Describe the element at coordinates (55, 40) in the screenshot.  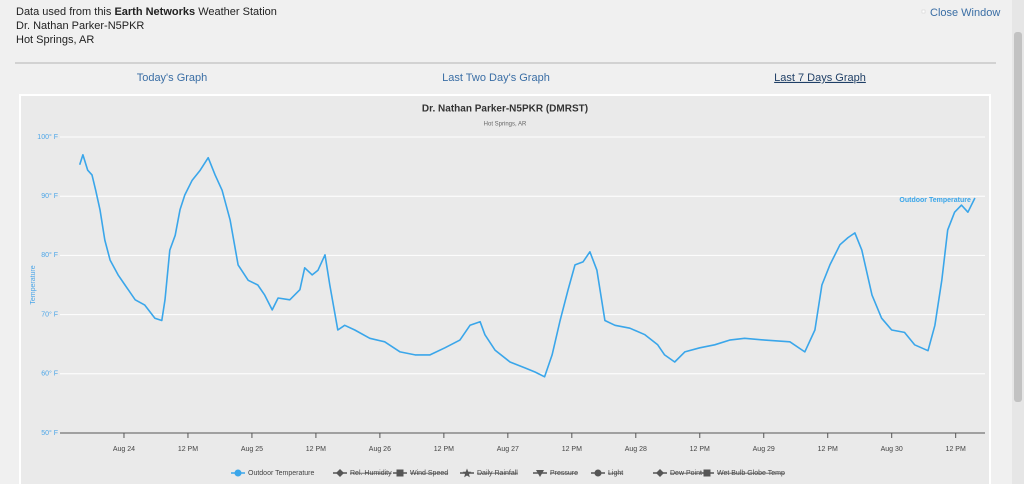
I see `station-location: Hot Springs, AR` at that location.